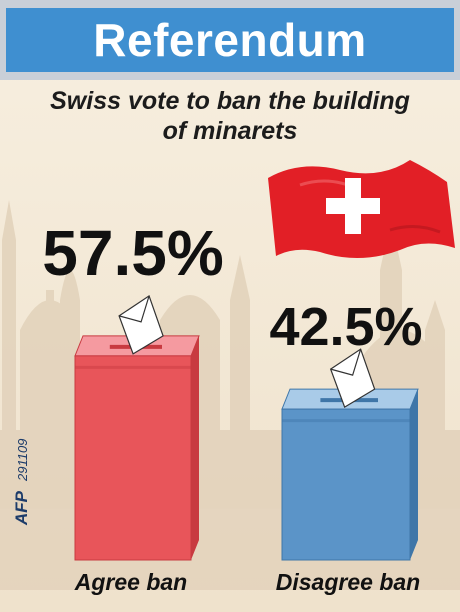  I want to click on subtitle-line-1: Swiss vote to ban the building, so click(230, 101).